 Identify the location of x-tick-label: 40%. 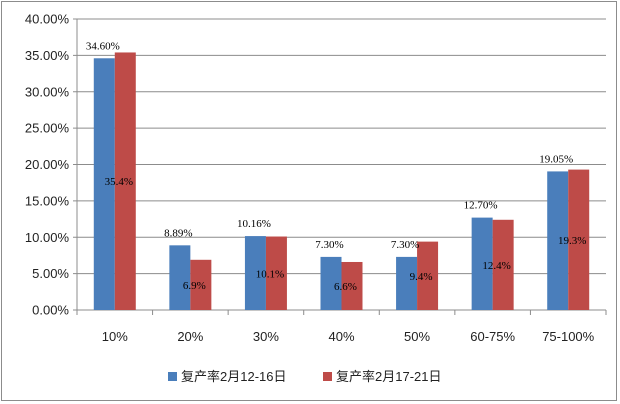
(341, 336).